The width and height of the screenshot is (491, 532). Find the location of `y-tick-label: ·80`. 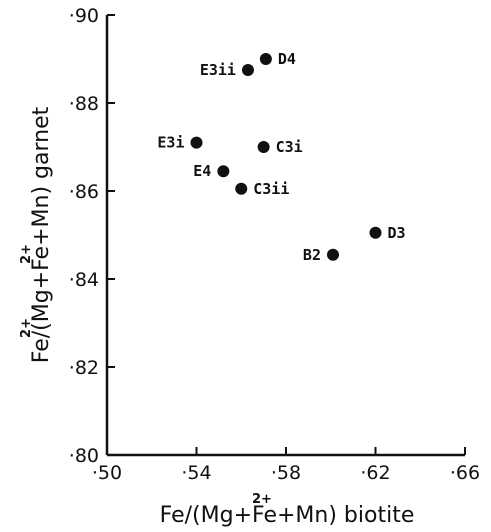

y-tick-label: ·80 is located at coordinates (84, 456).